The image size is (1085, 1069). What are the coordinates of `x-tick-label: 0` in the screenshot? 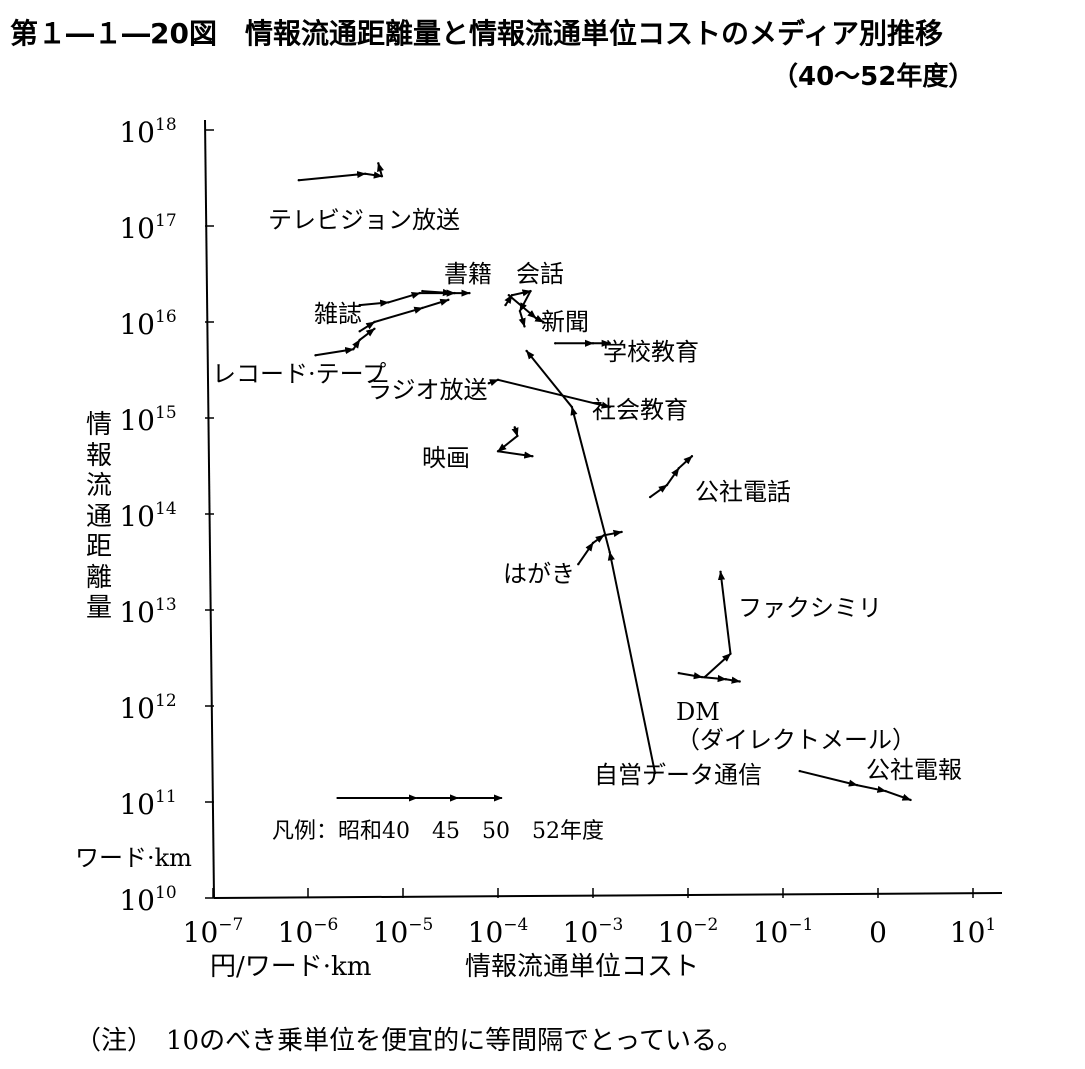 It's located at (878, 932).